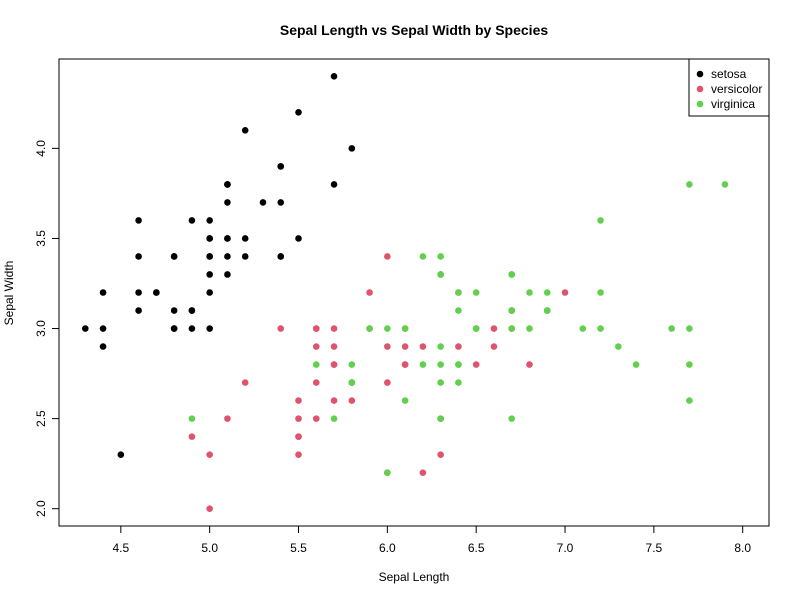  Describe the element at coordinates (41, 418) in the screenshot. I see `y-tick-label: 2.5` at that location.